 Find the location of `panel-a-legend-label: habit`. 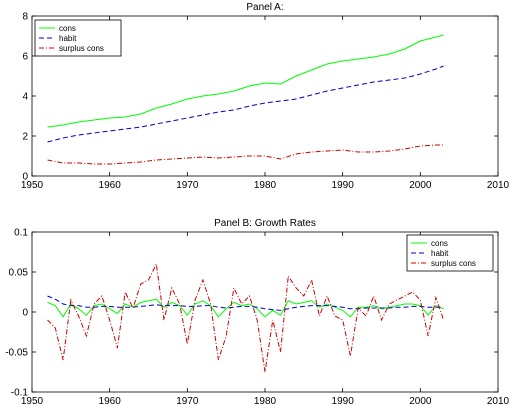

panel-a-legend-label: habit is located at coordinates (68, 38).